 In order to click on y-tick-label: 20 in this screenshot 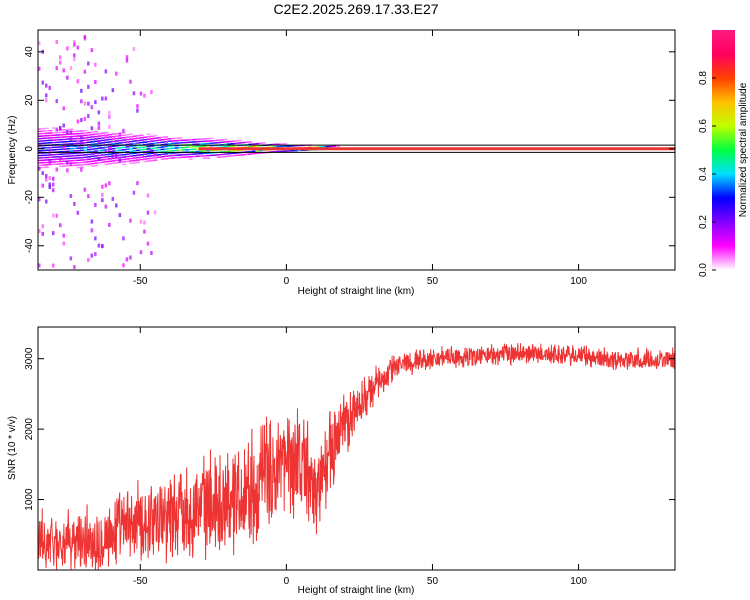, I will do `click(29, 100)`.